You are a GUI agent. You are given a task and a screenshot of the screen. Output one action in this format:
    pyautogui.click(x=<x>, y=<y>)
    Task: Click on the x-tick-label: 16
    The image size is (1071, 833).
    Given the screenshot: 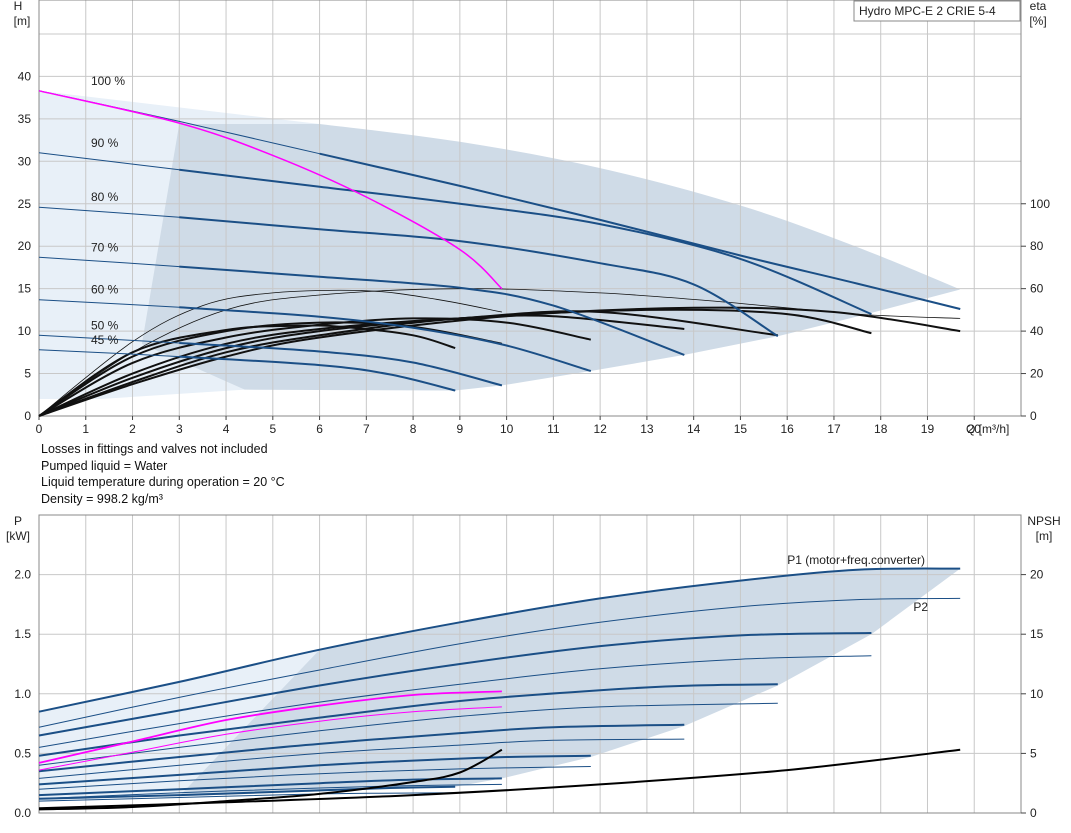 What is the action you would take?
    pyautogui.click(x=788, y=429)
    